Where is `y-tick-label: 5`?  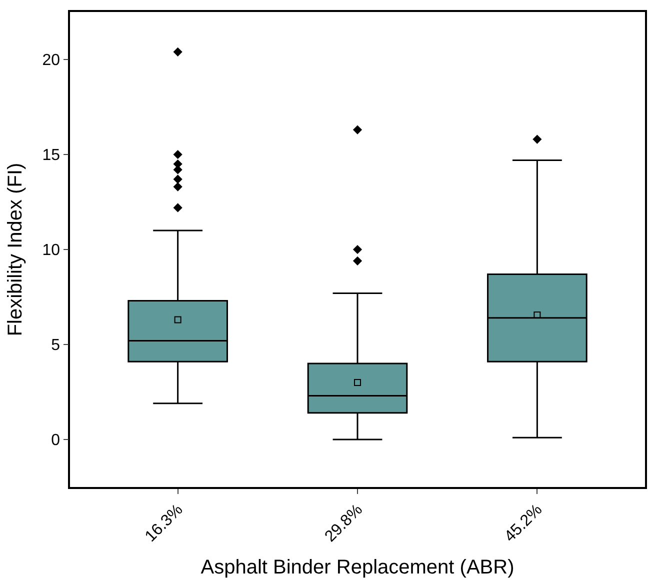 y-tick-label: 5 is located at coordinates (55, 345).